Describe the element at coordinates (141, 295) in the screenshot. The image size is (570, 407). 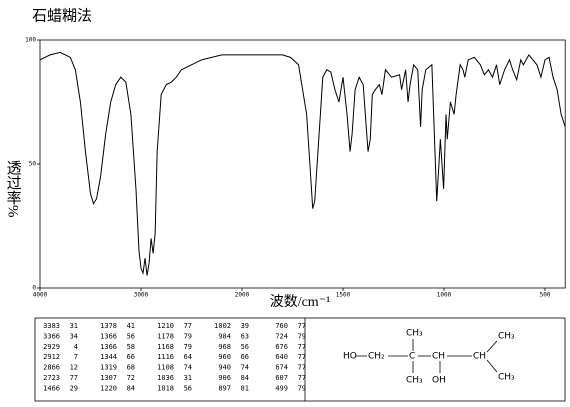
I see `x-tick-label: 3000` at that location.